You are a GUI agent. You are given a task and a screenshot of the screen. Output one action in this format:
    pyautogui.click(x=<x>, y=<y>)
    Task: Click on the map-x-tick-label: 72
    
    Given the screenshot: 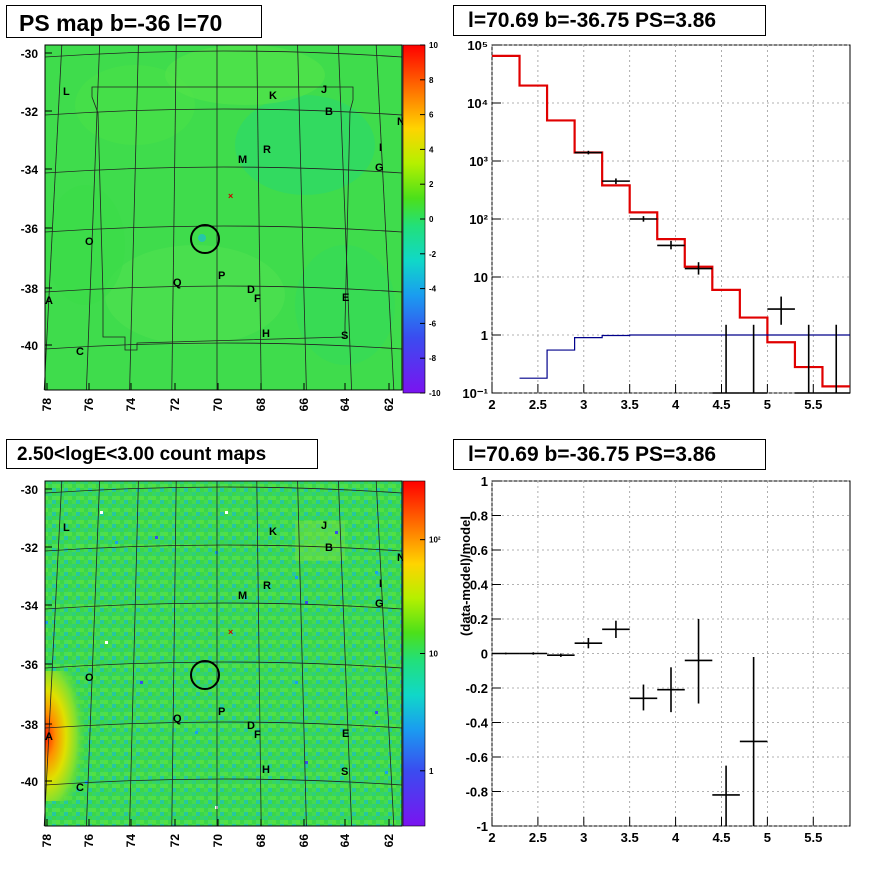 What is the action you would take?
    pyautogui.click(x=175, y=405)
    